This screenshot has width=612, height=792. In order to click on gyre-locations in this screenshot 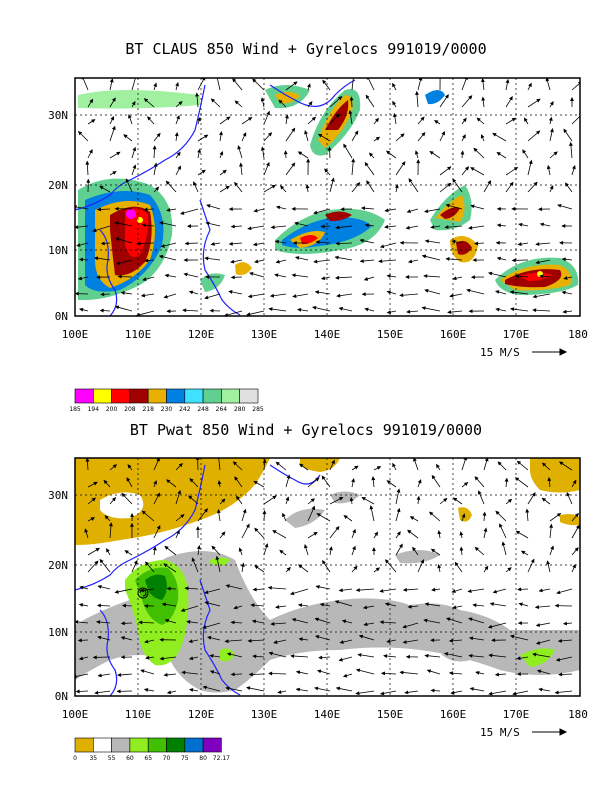, I will do `click(143, 593)`.